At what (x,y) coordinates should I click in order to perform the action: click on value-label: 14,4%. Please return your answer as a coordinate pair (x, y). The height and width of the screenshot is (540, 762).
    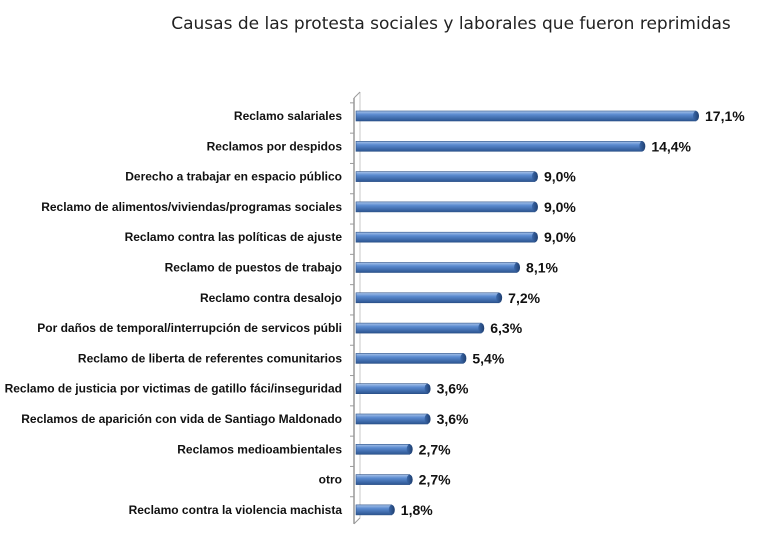
    Looking at the image, I should click on (671, 146).